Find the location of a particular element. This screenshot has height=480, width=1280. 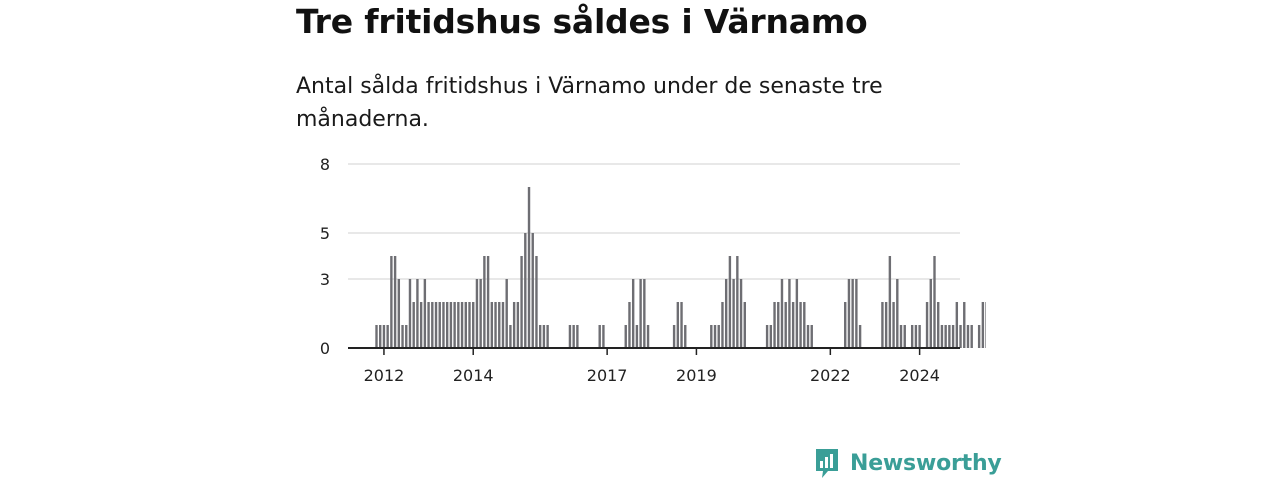

brand-logo: Newsworthy is located at coordinates (908, 463).